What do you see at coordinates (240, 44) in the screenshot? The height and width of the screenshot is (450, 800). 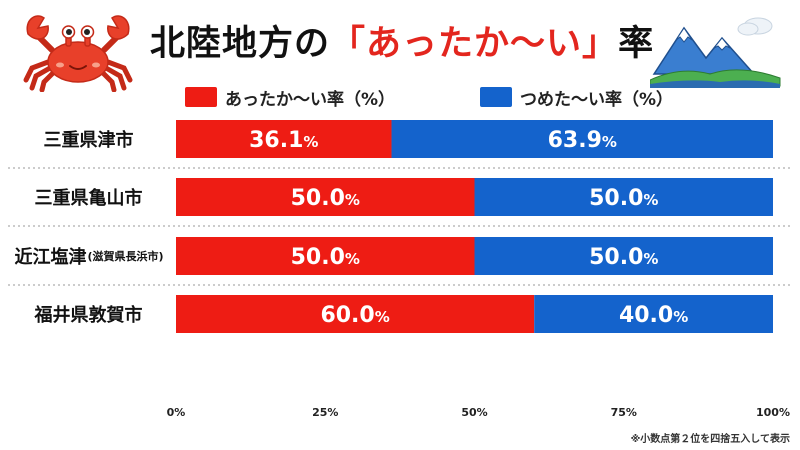 I see `title-prefix: 北陸地方の` at bounding box center [240, 44].